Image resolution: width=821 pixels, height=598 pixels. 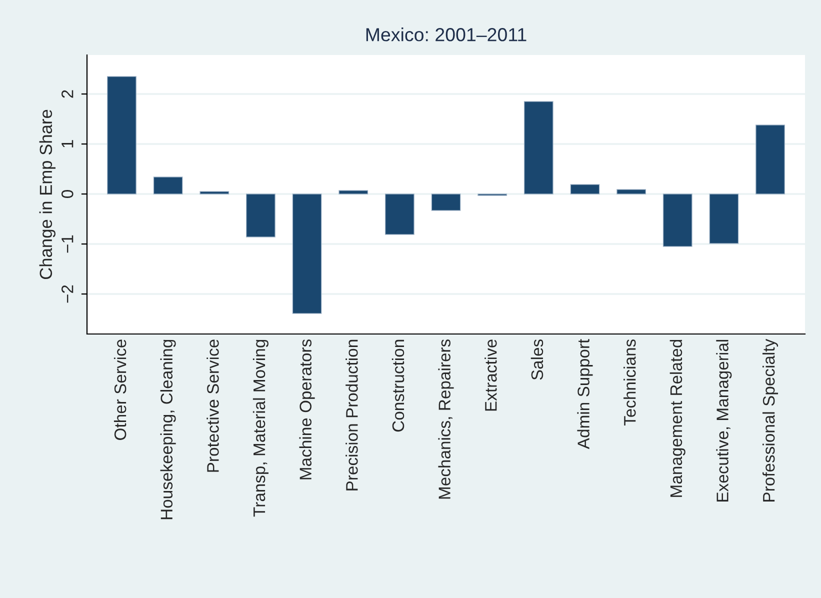 What do you see at coordinates (212, 406) in the screenshot?
I see `x-tick-label: Protective Service` at bounding box center [212, 406].